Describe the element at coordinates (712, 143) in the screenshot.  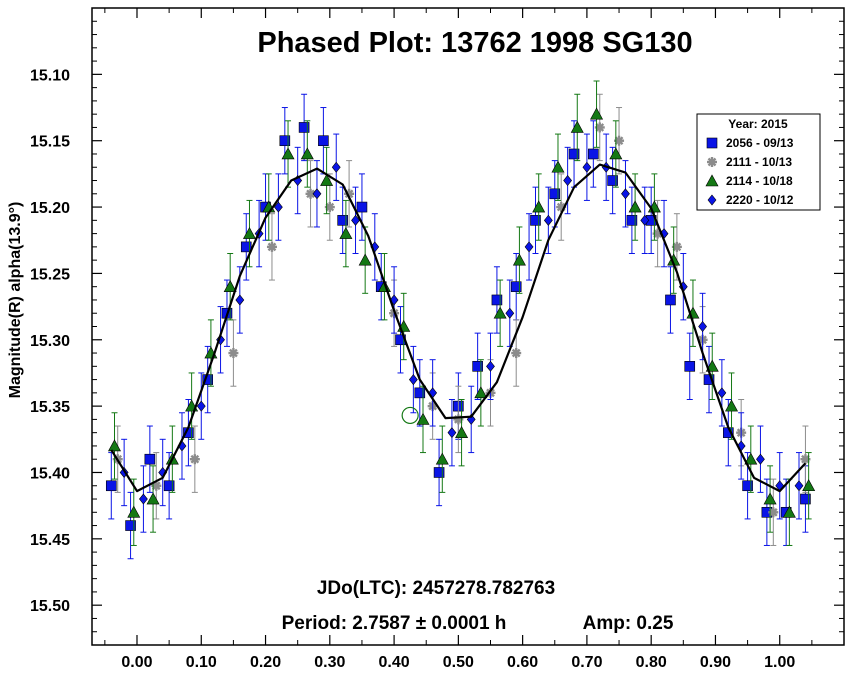
I see `legend-marker-square` at that location.